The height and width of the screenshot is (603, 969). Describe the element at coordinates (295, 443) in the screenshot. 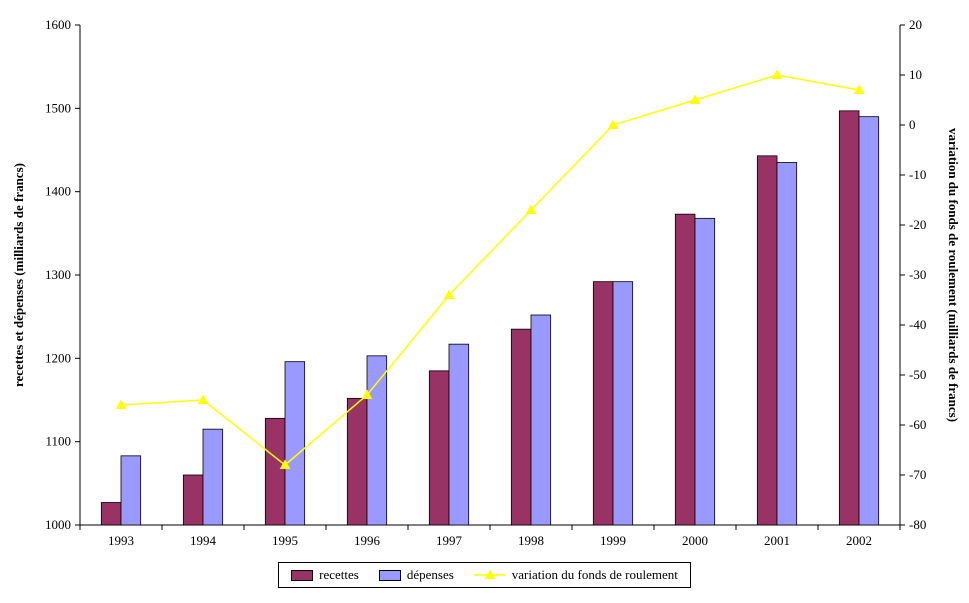

I see `bar-dépenses-1995` at that location.